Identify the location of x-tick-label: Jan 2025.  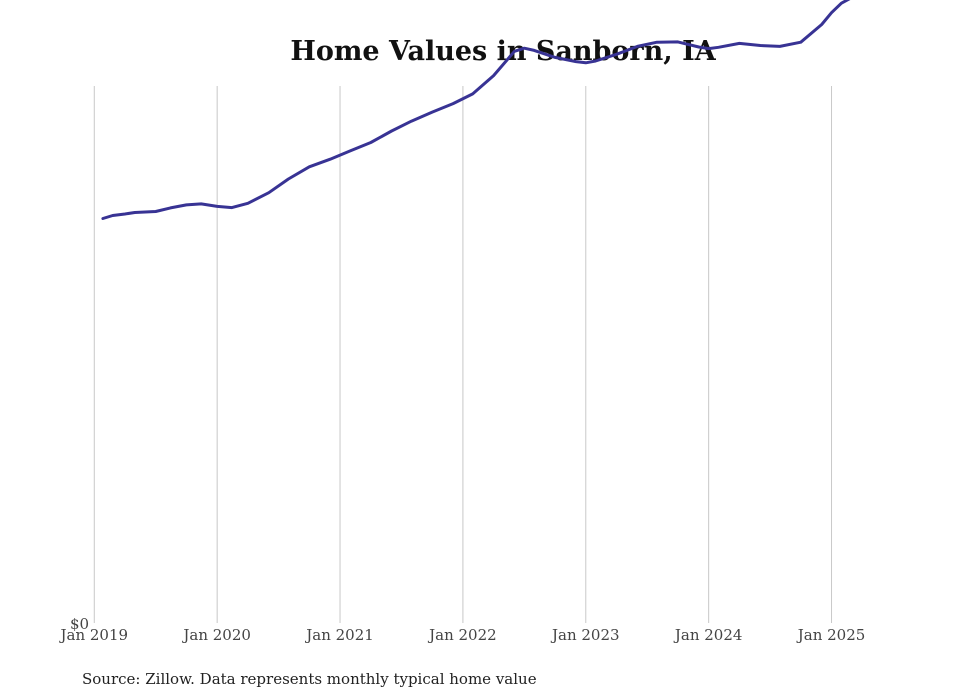
(831, 635).